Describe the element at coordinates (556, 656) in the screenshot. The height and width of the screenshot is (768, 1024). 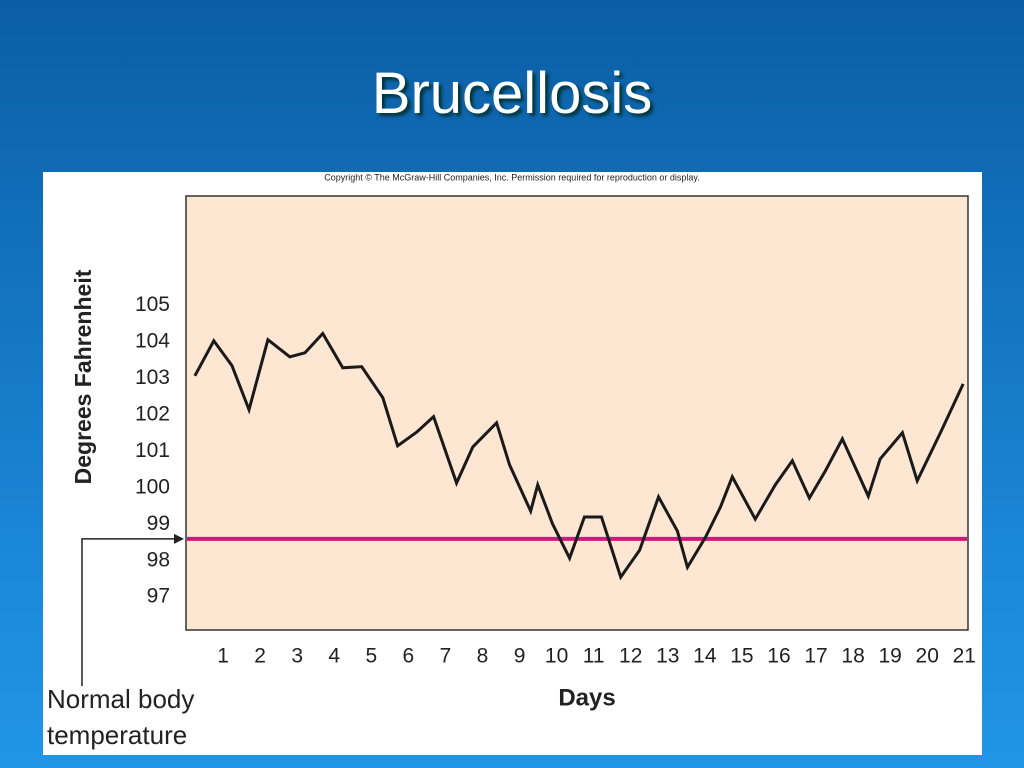
I see `x-tick-label: 10` at that location.